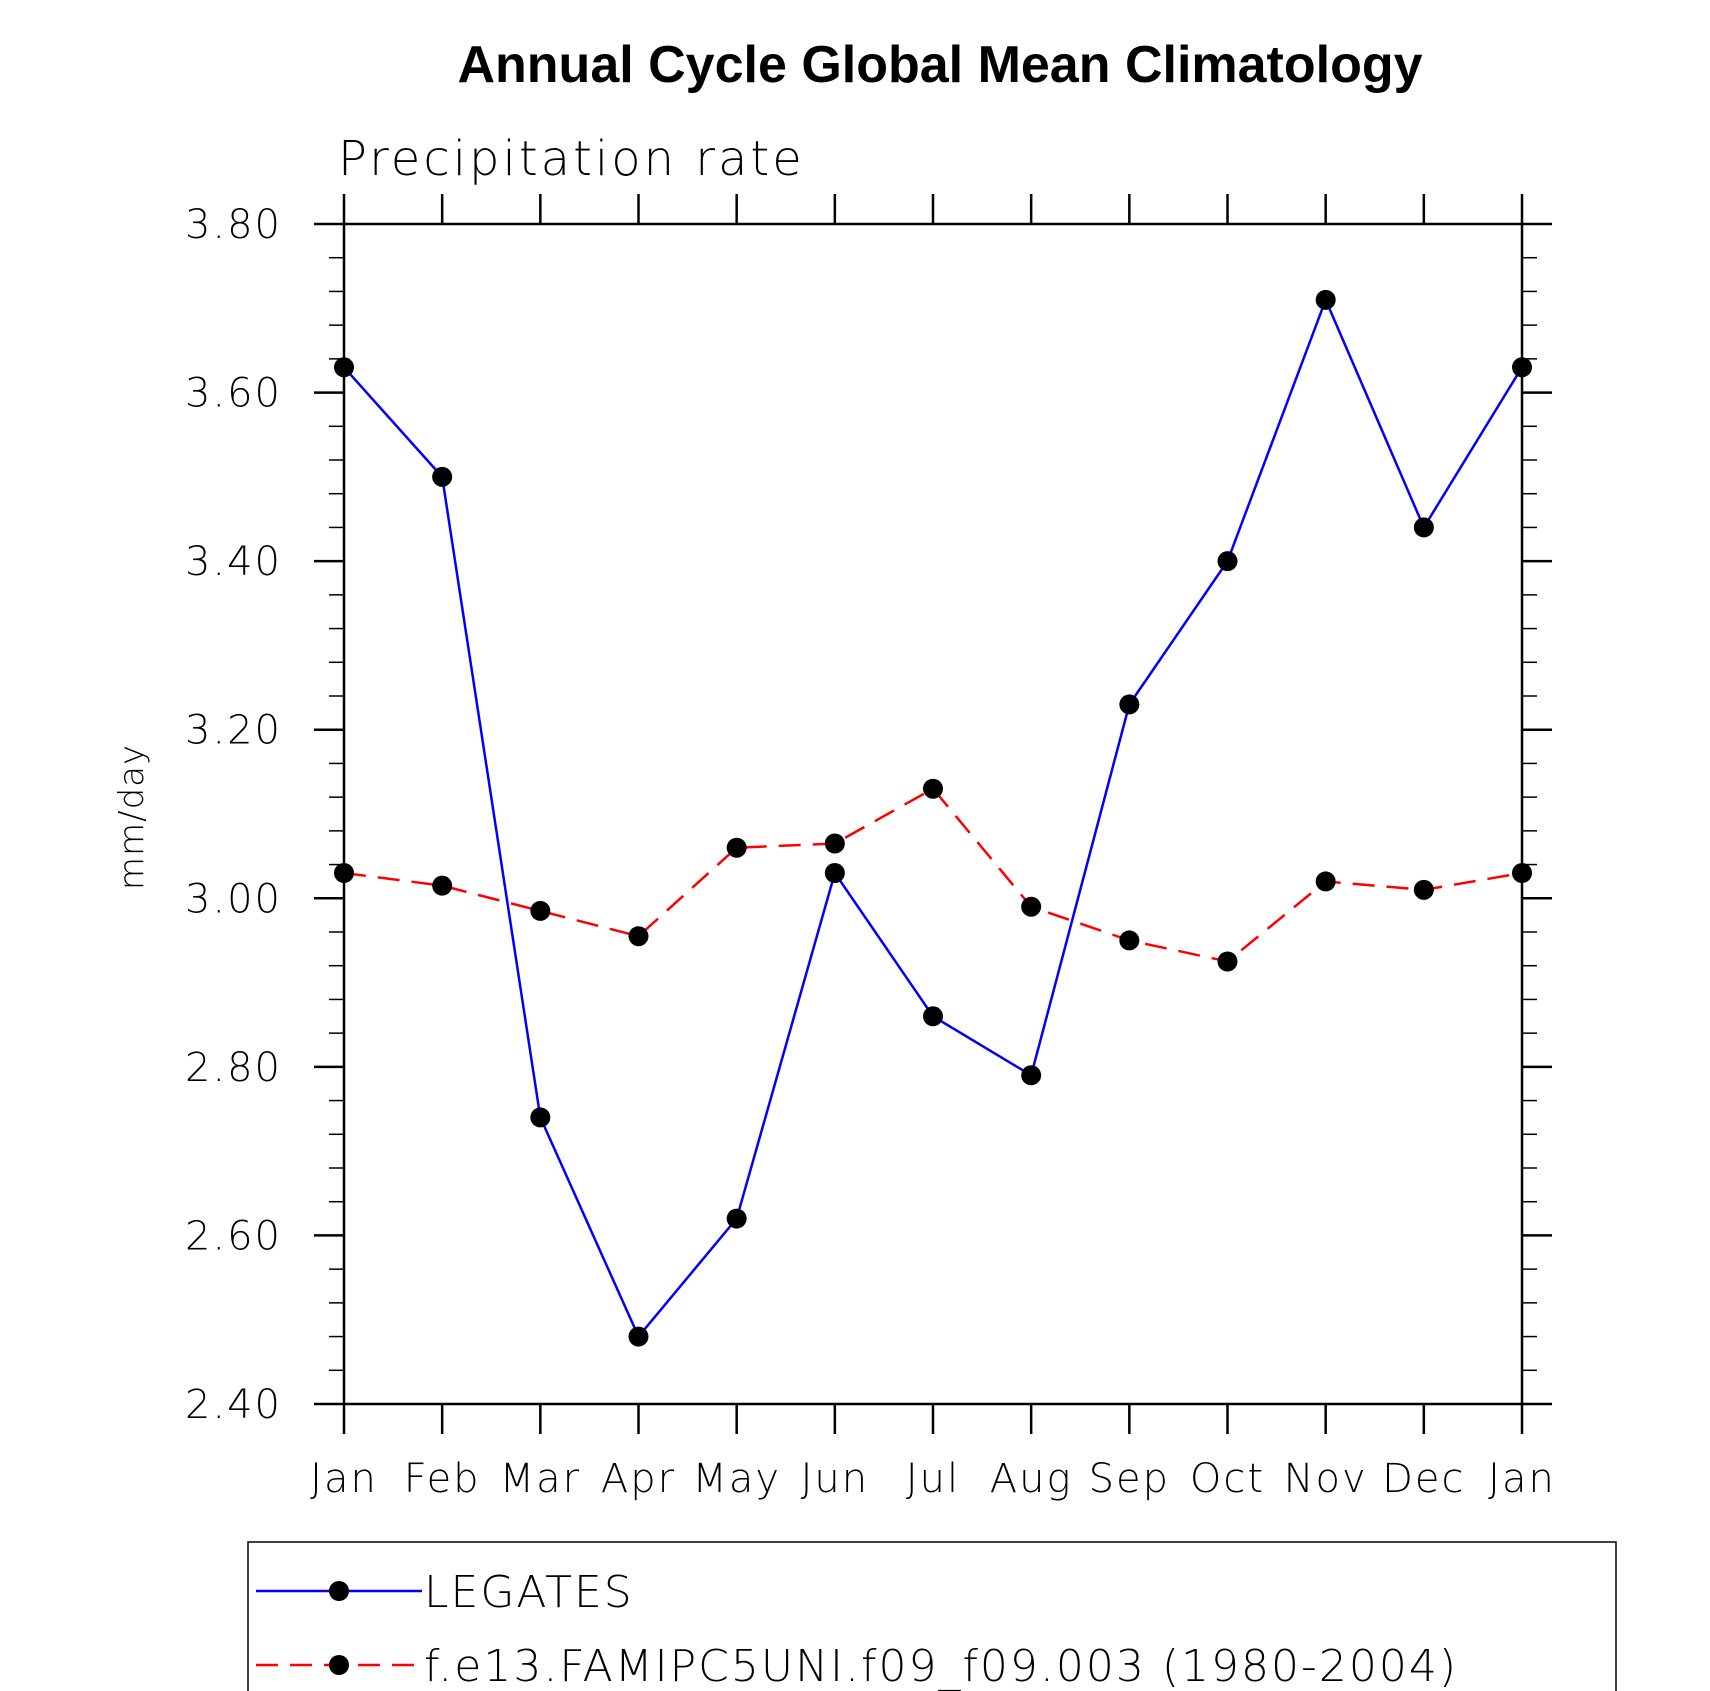 The width and height of the screenshot is (1710, 1691). What do you see at coordinates (1031, 1479) in the screenshot?
I see `x-tick-label: Aug` at bounding box center [1031, 1479].